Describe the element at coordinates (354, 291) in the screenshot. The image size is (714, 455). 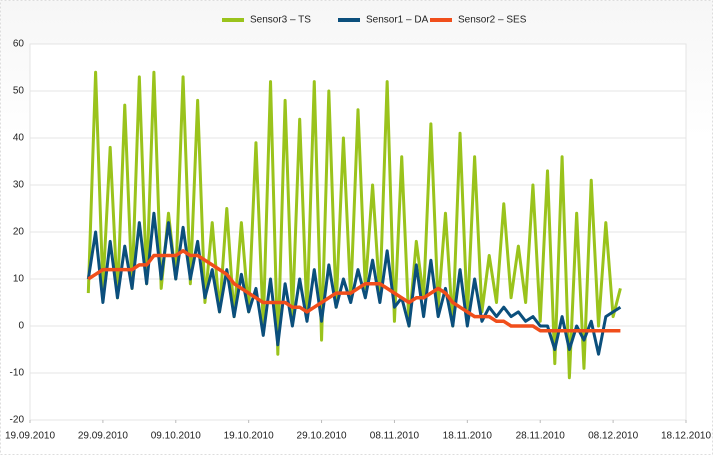
I see `series-line` at that location.